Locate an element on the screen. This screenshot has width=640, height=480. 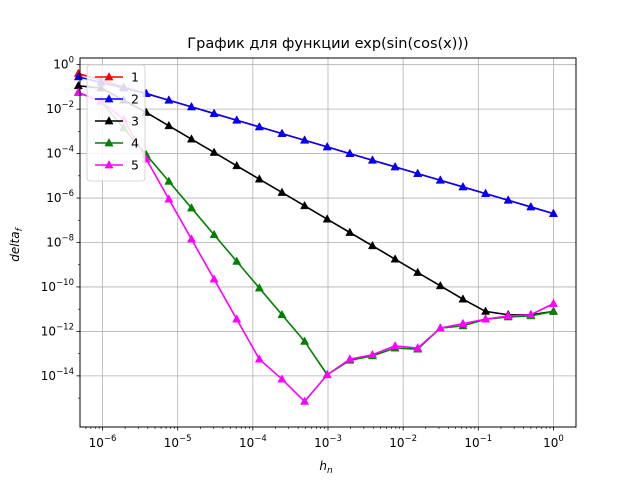
y-axis-label: deltaf is located at coordinates (16, 243).